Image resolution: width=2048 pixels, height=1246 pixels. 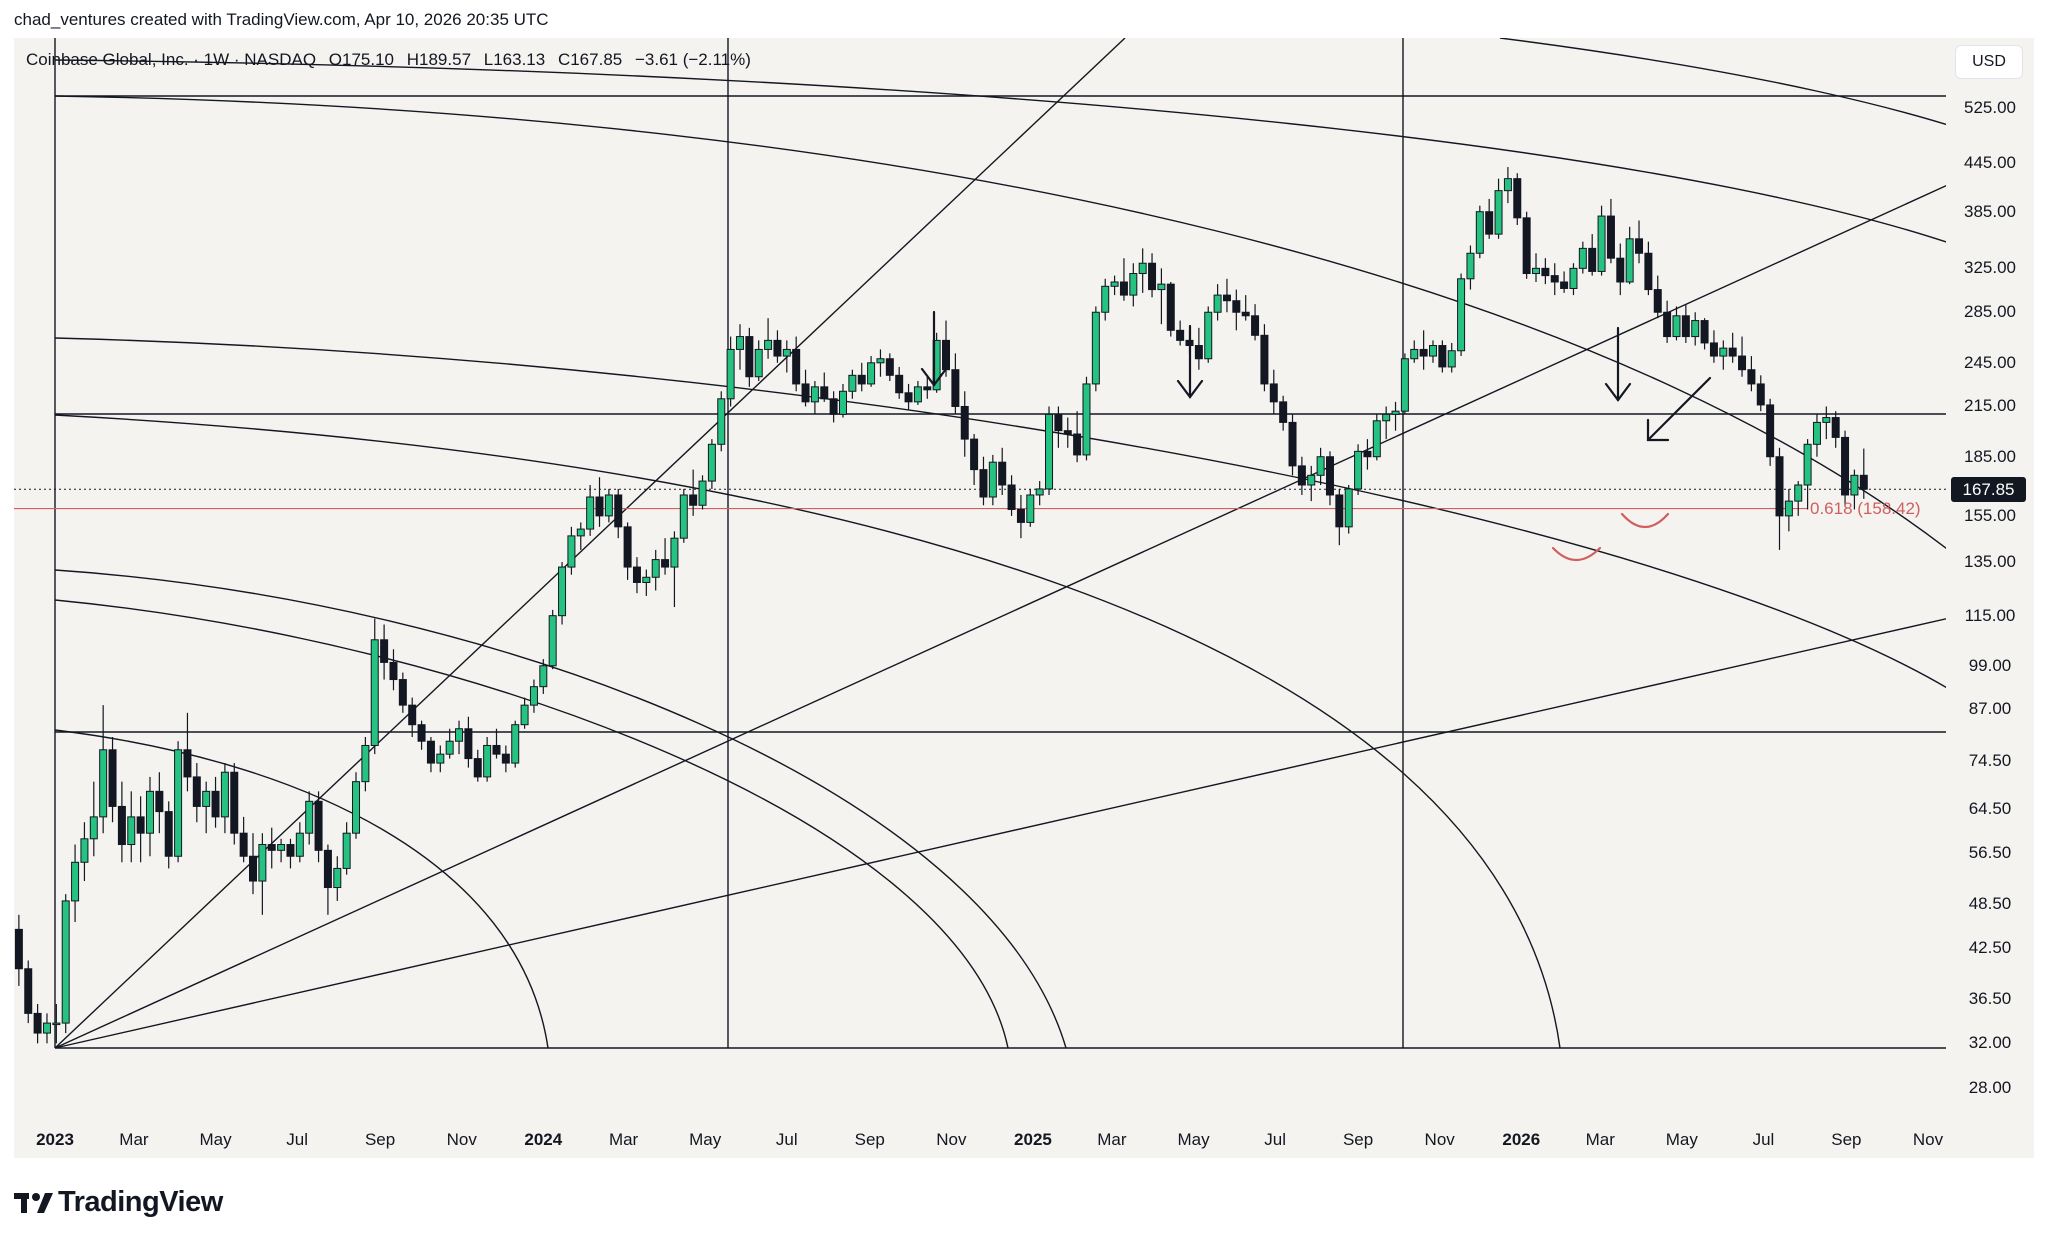 What do you see at coordinates (1990, 853) in the screenshot?
I see `price-axis-label: 56.50` at bounding box center [1990, 853].